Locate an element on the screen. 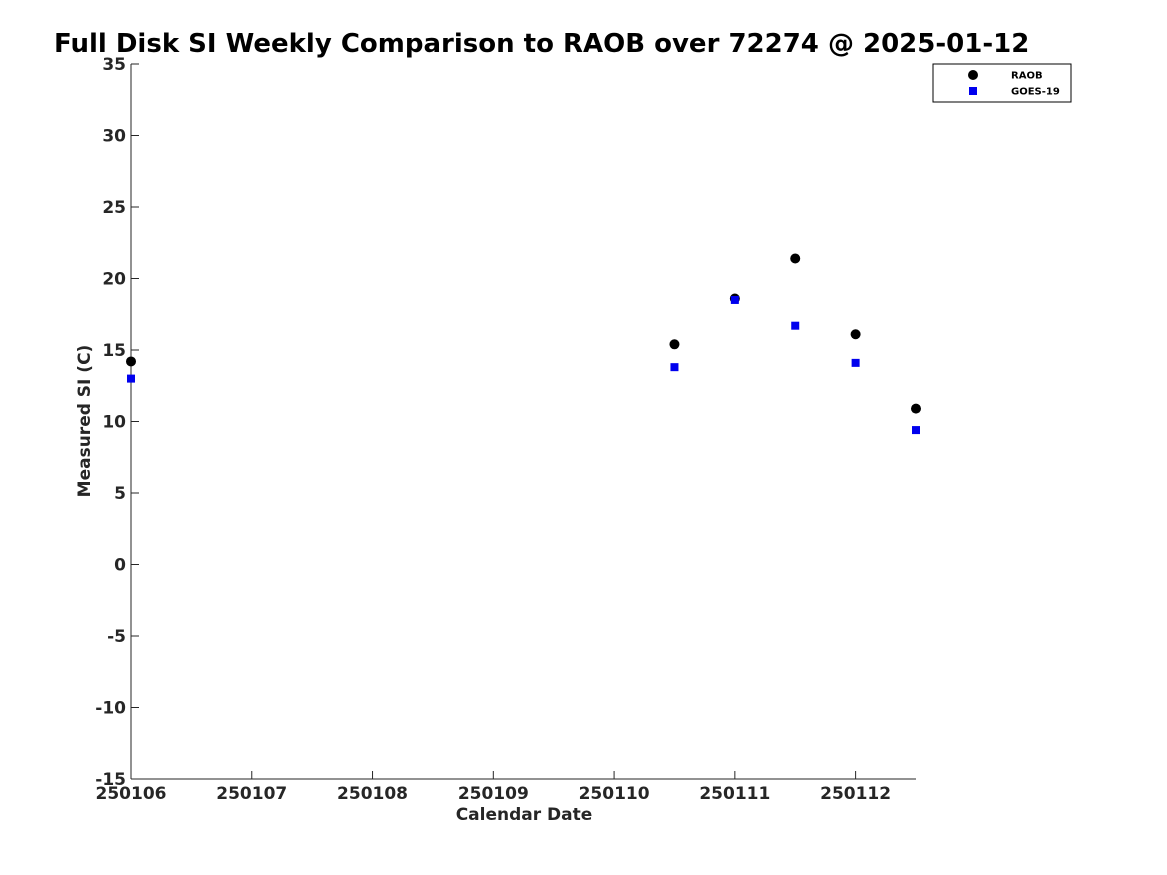 This screenshot has height=875, width=1167. x-tick-label: 250110 is located at coordinates (614, 794).